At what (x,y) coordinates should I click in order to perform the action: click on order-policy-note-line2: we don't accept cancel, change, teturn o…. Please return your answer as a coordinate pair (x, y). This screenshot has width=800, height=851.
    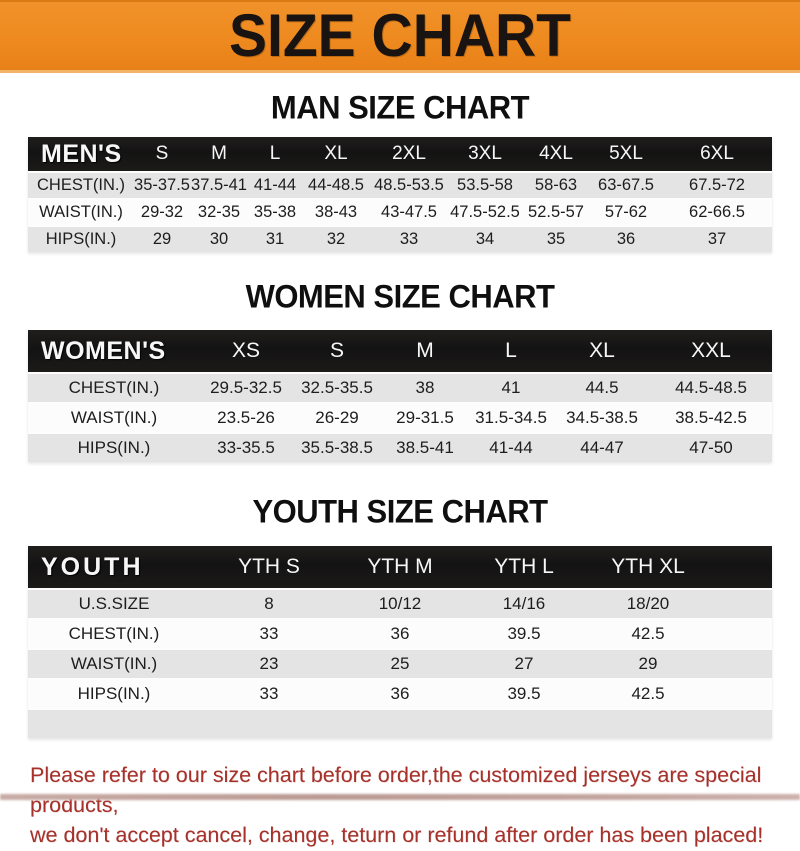
    Looking at the image, I should click on (397, 835).